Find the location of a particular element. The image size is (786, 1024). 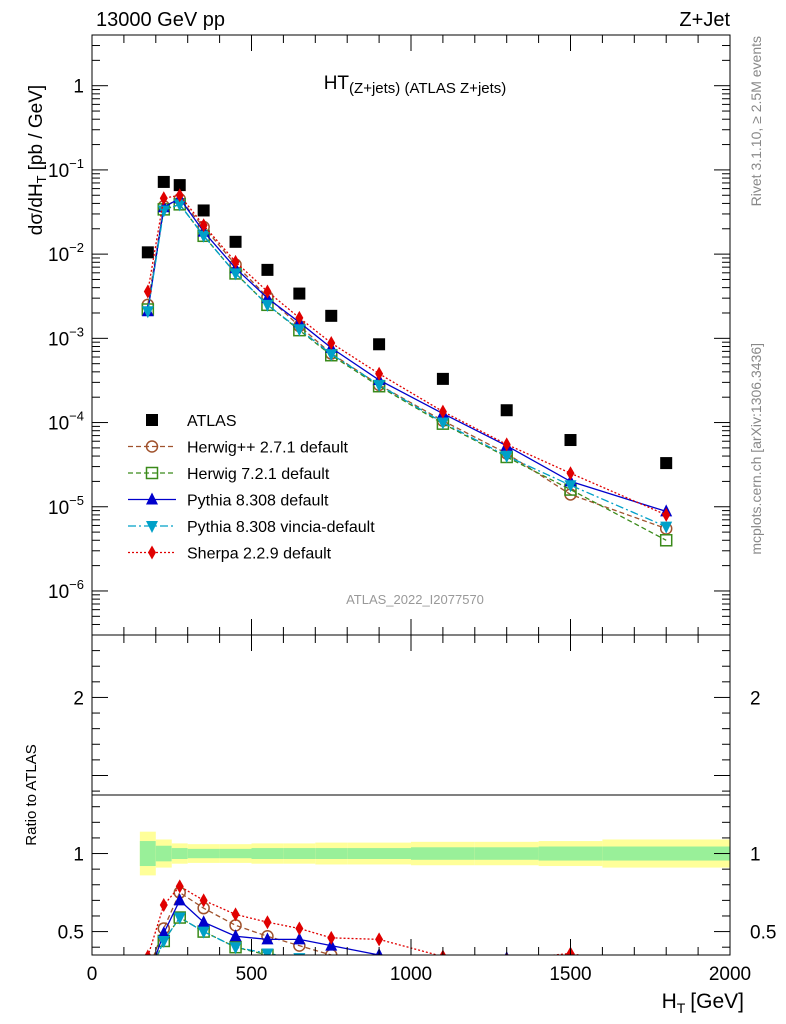

legend-label: Pythia 8.308 default is located at coordinates (258, 501).